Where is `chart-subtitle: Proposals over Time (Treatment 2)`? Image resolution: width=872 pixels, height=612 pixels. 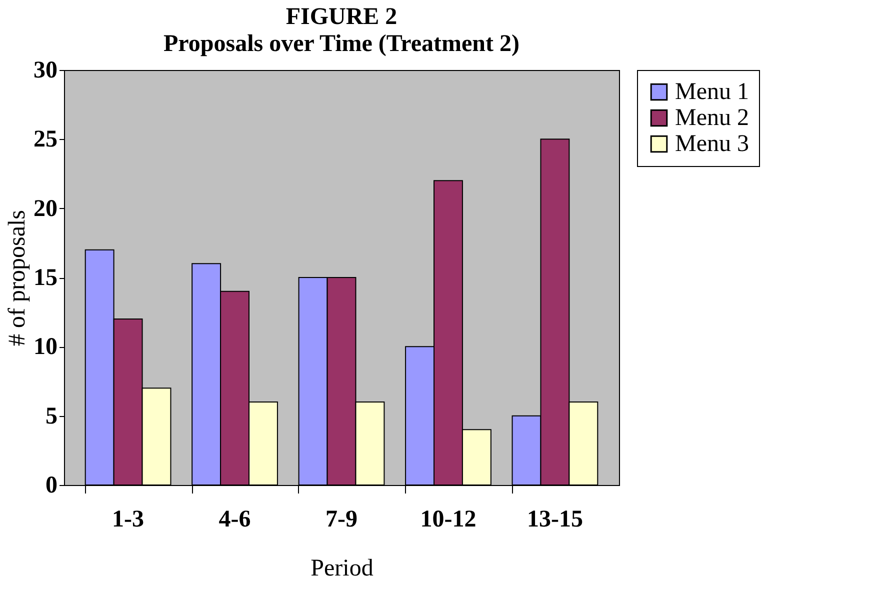
chart-subtitle: Proposals over Time (Treatment 2) is located at coordinates (342, 44).